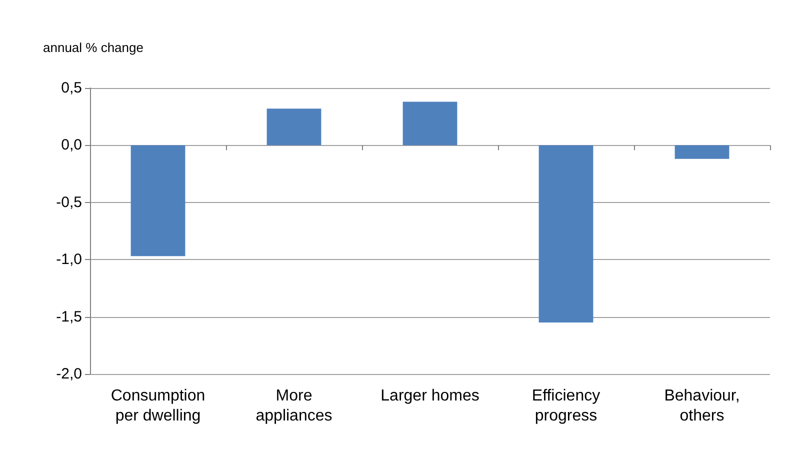  I want to click on x-tick-label: Larger homes, so click(430, 396).